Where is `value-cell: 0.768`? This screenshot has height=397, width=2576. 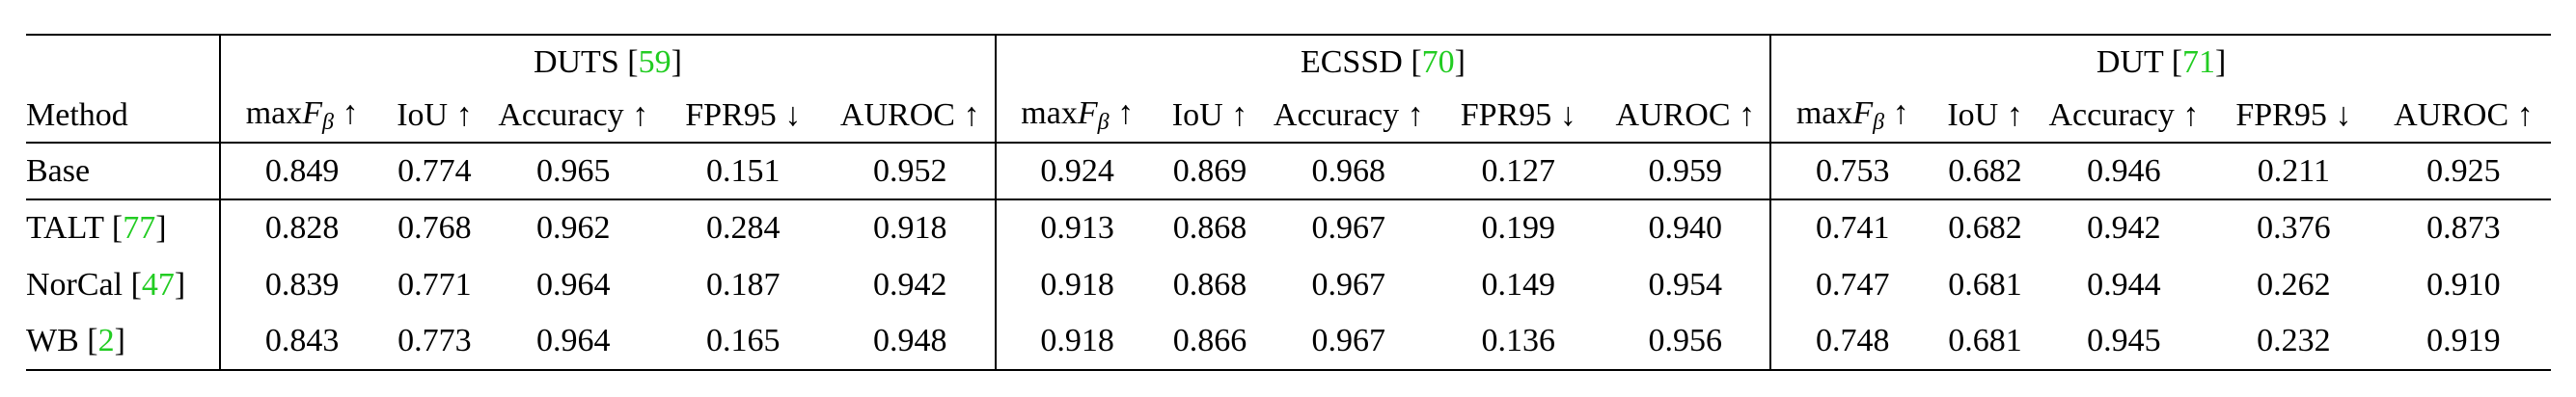 value-cell: 0.768 is located at coordinates (435, 227).